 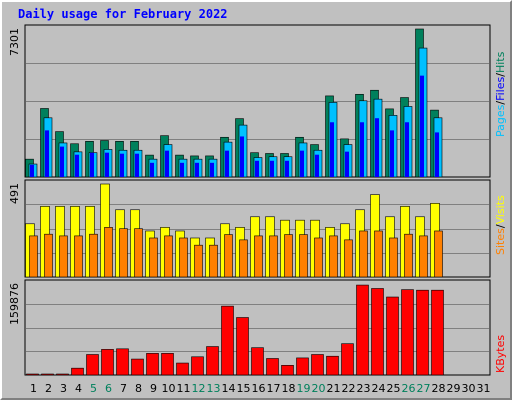 What do you see at coordinates (500, 62) in the screenshot?
I see `right-label-part: Hits` at bounding box center [500, 62].